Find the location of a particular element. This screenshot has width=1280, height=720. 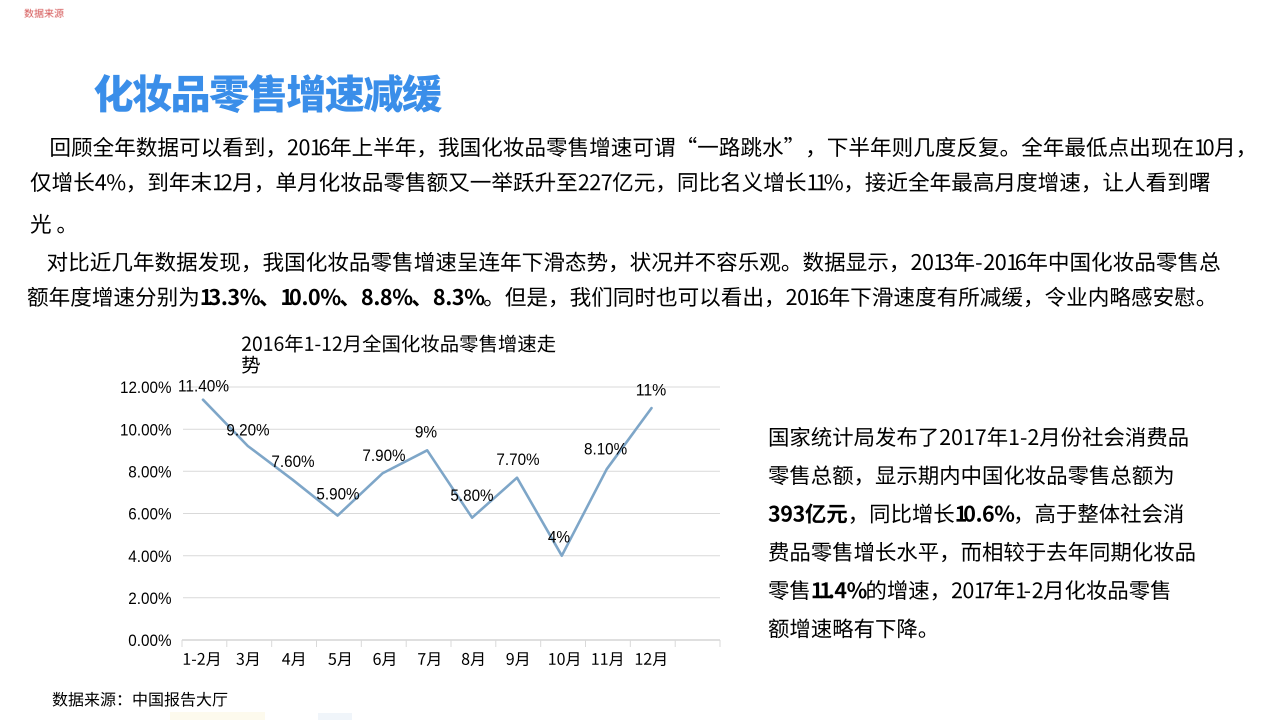

svg-text: 12.00% is located at coordinates (146, 387).